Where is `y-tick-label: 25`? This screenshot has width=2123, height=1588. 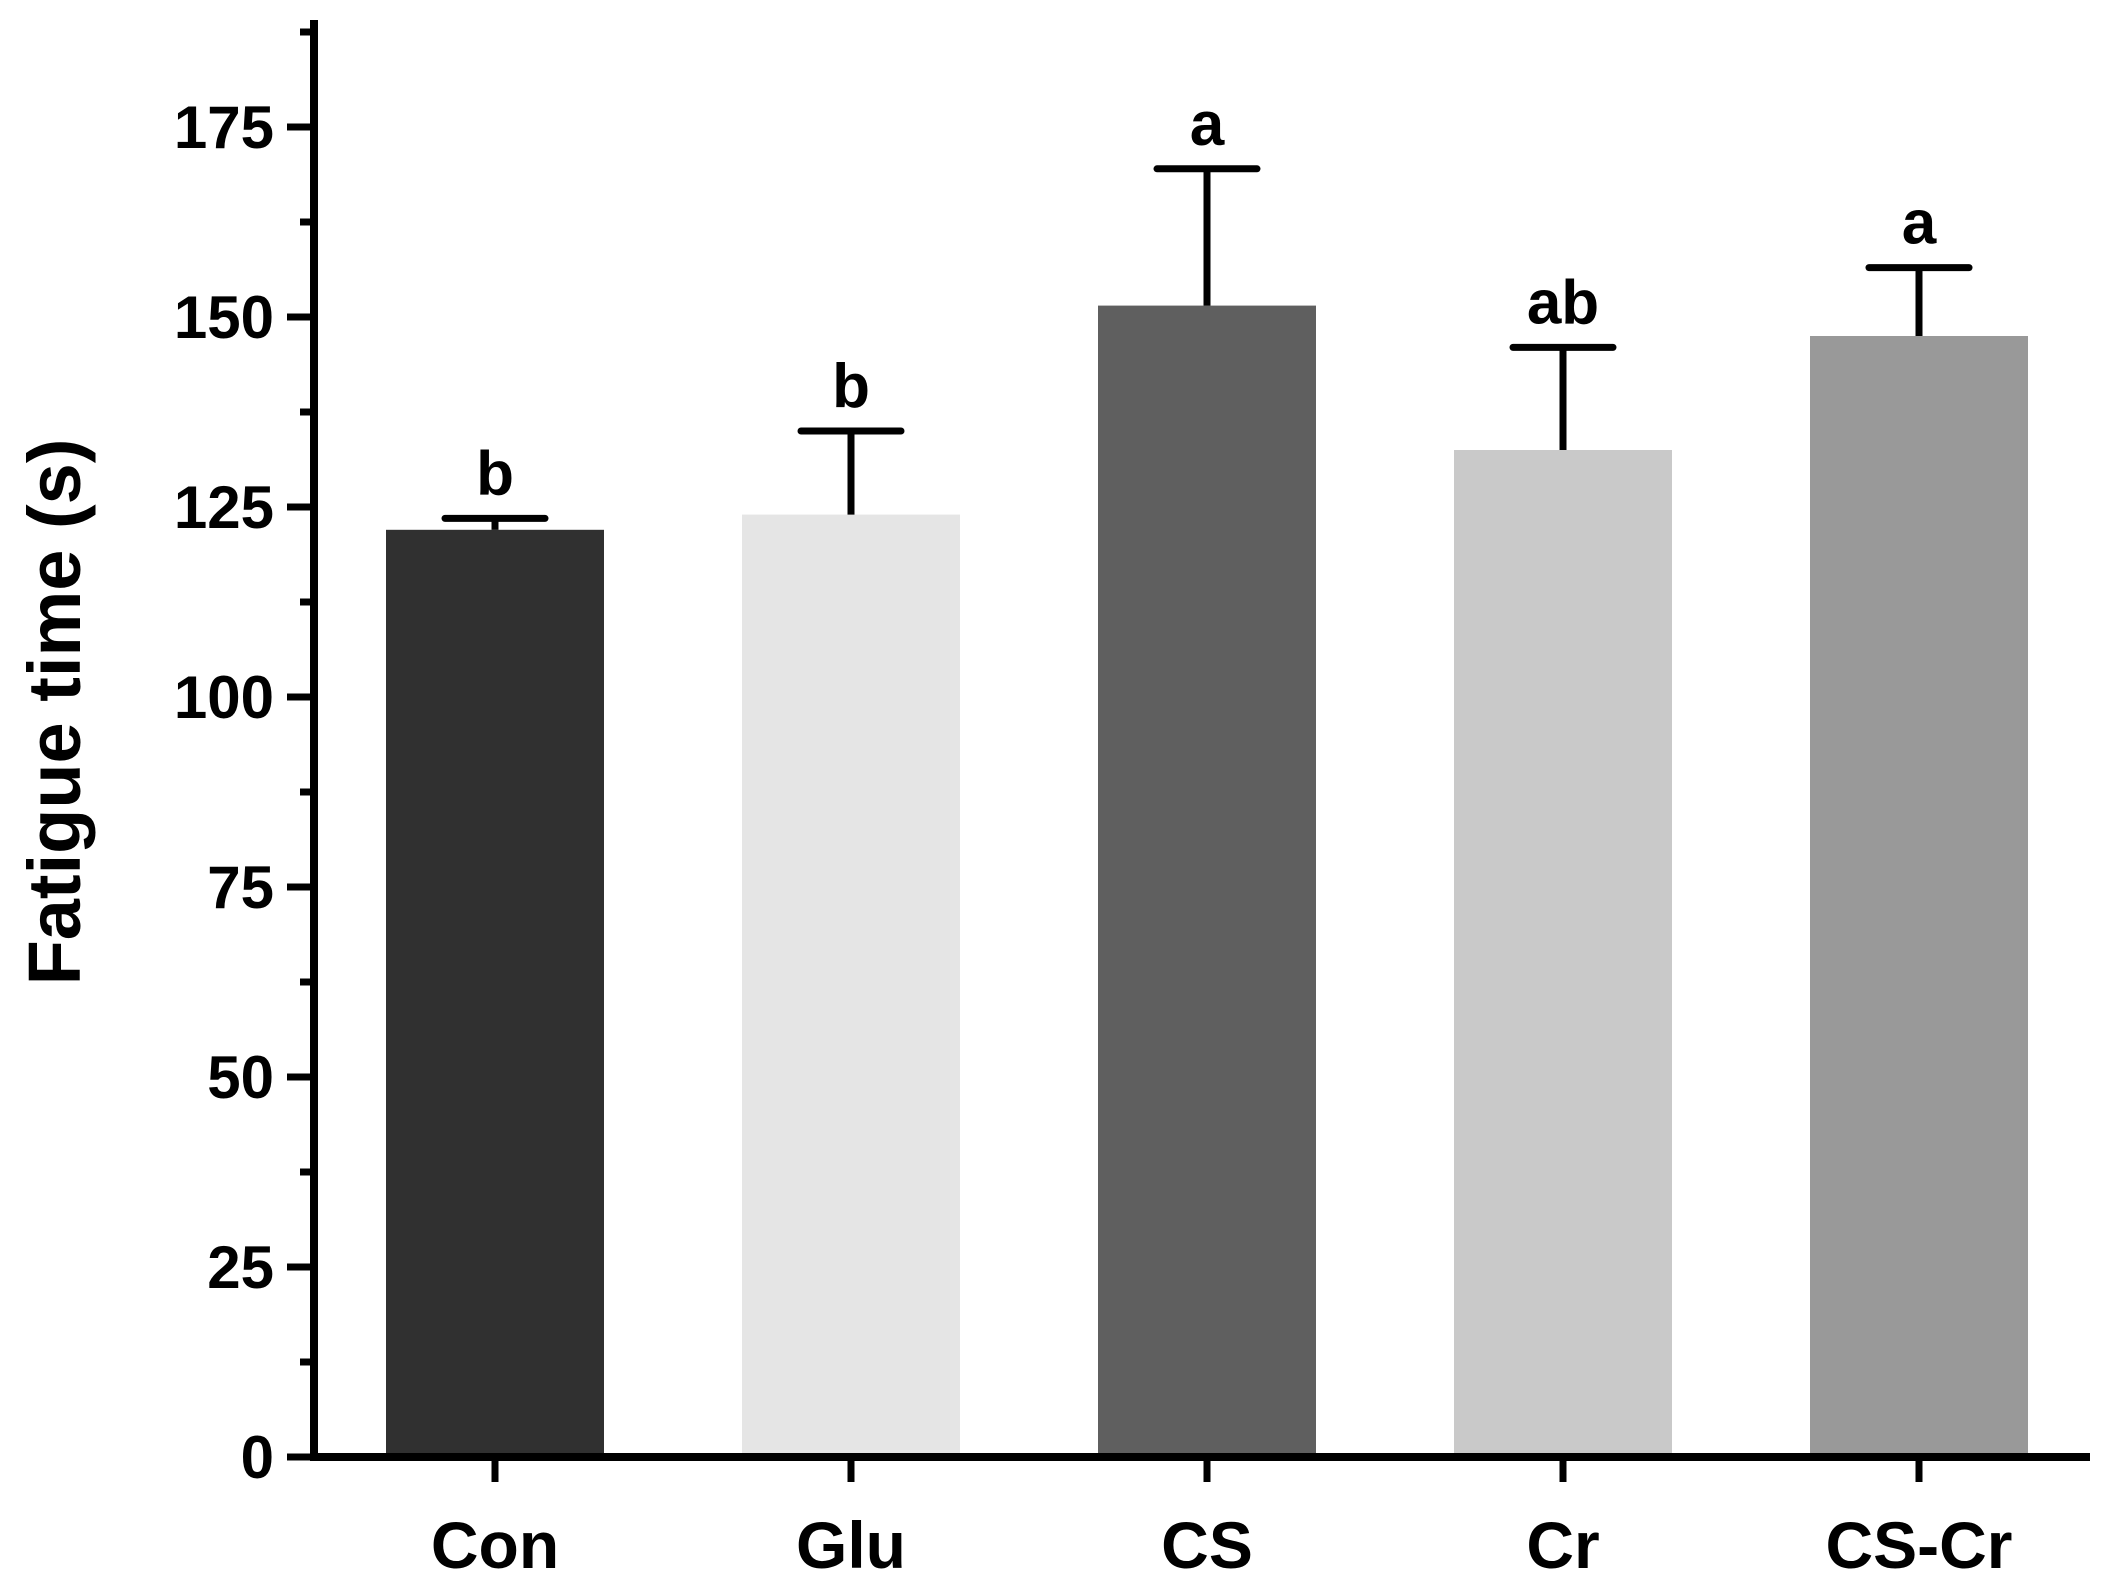
y-tick-label: 25 is located at coordinates (240, 1267).